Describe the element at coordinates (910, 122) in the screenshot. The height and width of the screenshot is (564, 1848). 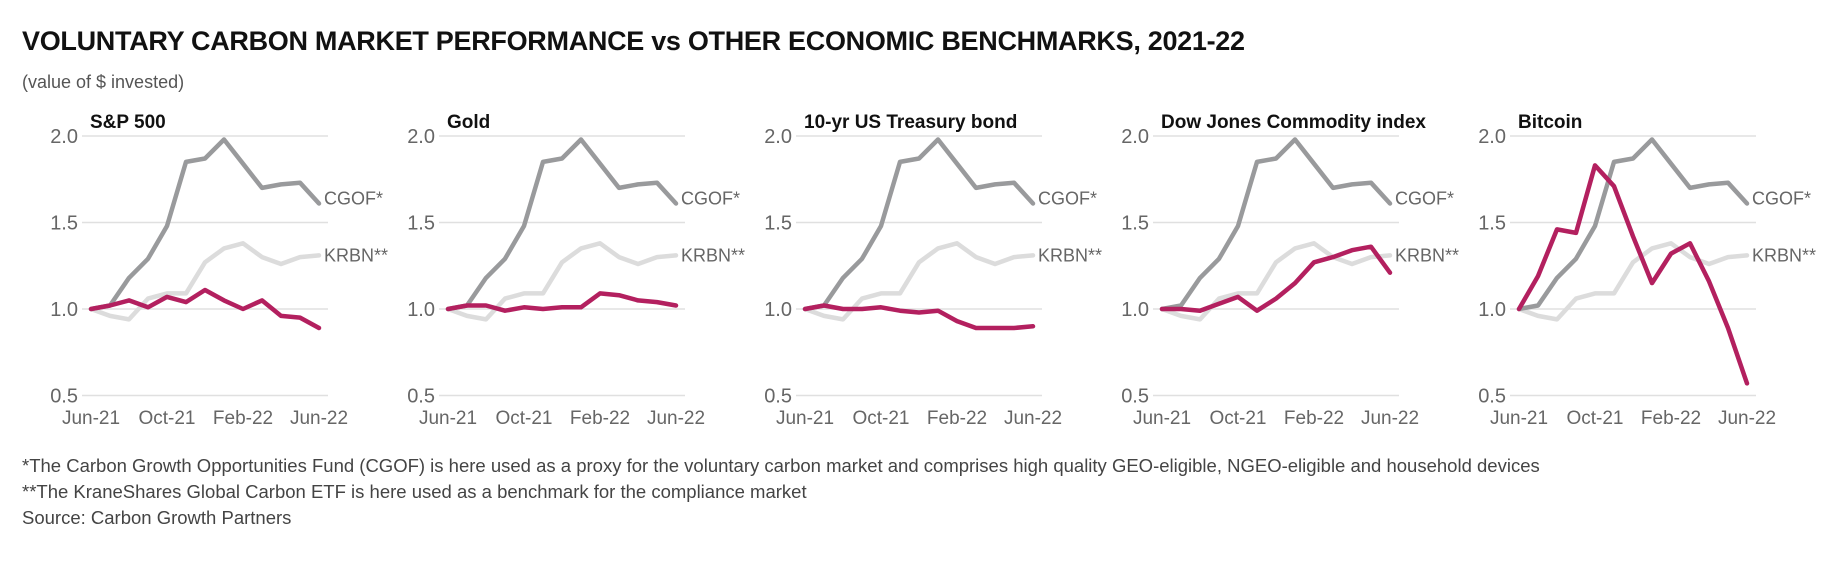
I see `panel-title: 10-yr US Treasury bond` at that location.